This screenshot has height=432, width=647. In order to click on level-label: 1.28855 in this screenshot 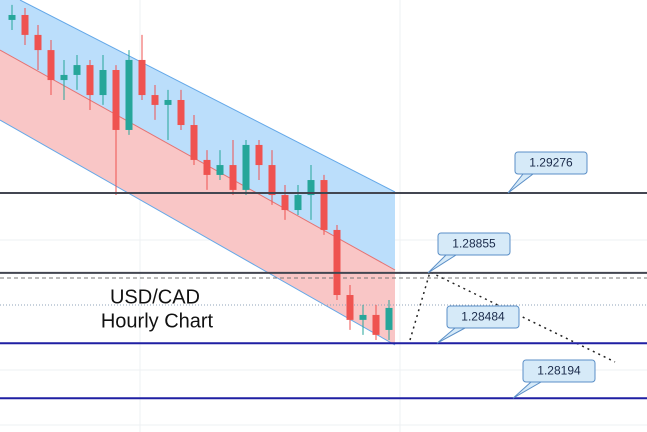, I will do `click(474, 244)`.